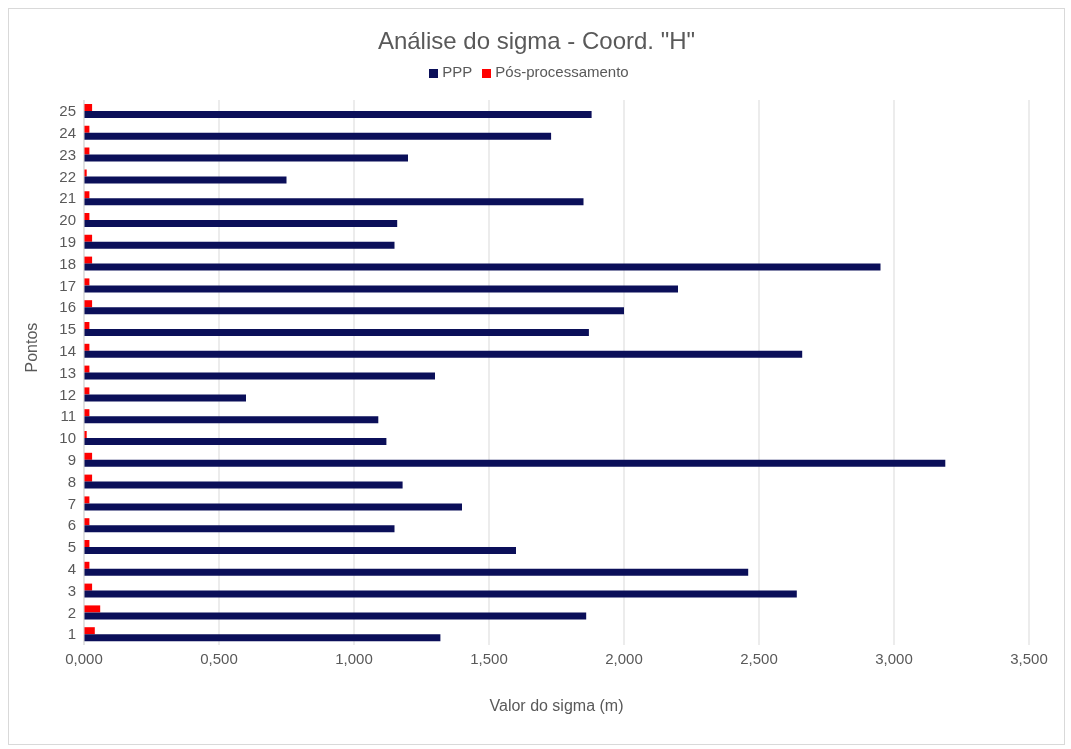 This screenshot has height=749, width=1071. What do you see at coordinates (219, 658) in the screenshot?
I see `x-tick-label: 0,500` at bounding box center [219, 658].